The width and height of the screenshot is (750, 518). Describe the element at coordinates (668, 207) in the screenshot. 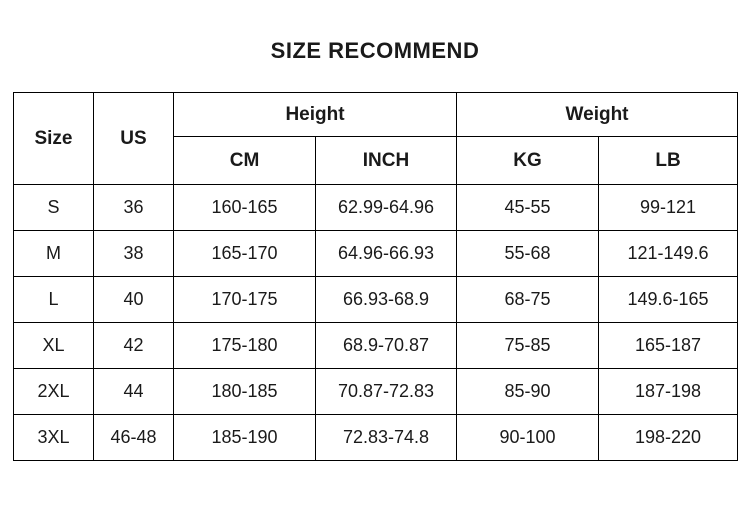

I see `cell-lb: 99-121` at that location.